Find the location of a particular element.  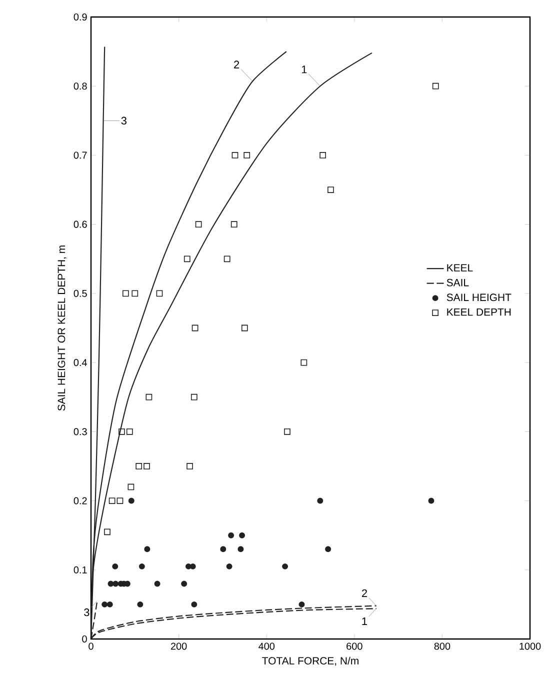

y-tick-label: 0.5 is located at coordinates (80, 293).